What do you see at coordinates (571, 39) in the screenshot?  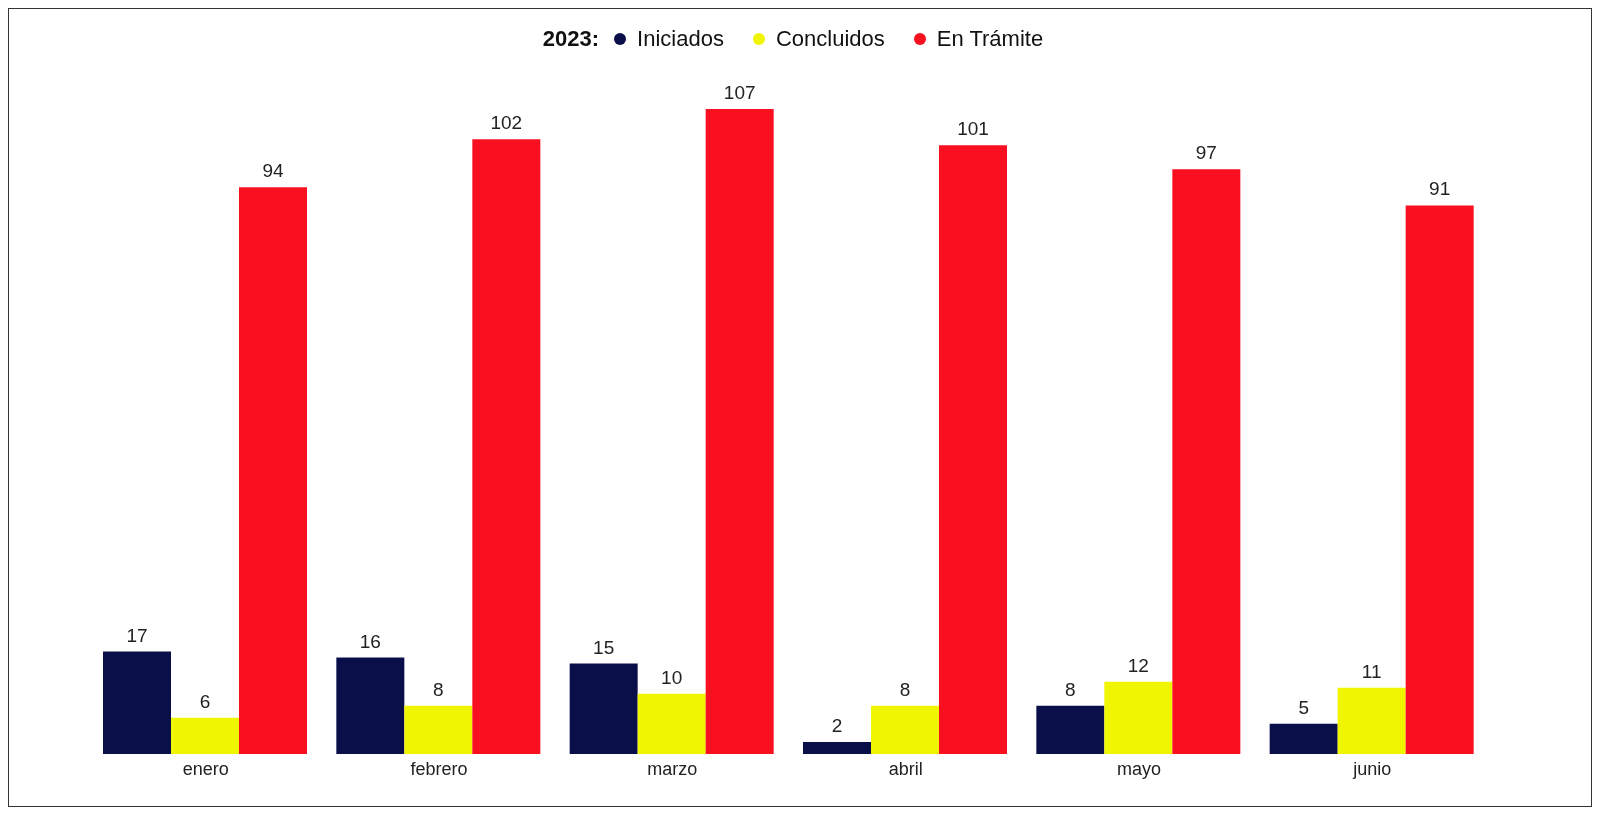 I see `legend-title: 2023:` at bounding box center [571, 39].